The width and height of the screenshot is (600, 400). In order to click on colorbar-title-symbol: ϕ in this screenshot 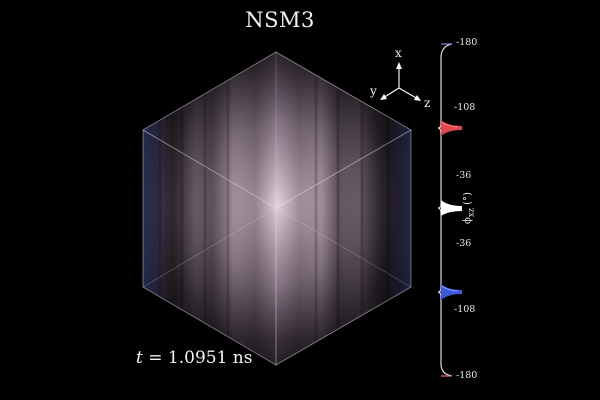, I will do `click(468, 220)`.